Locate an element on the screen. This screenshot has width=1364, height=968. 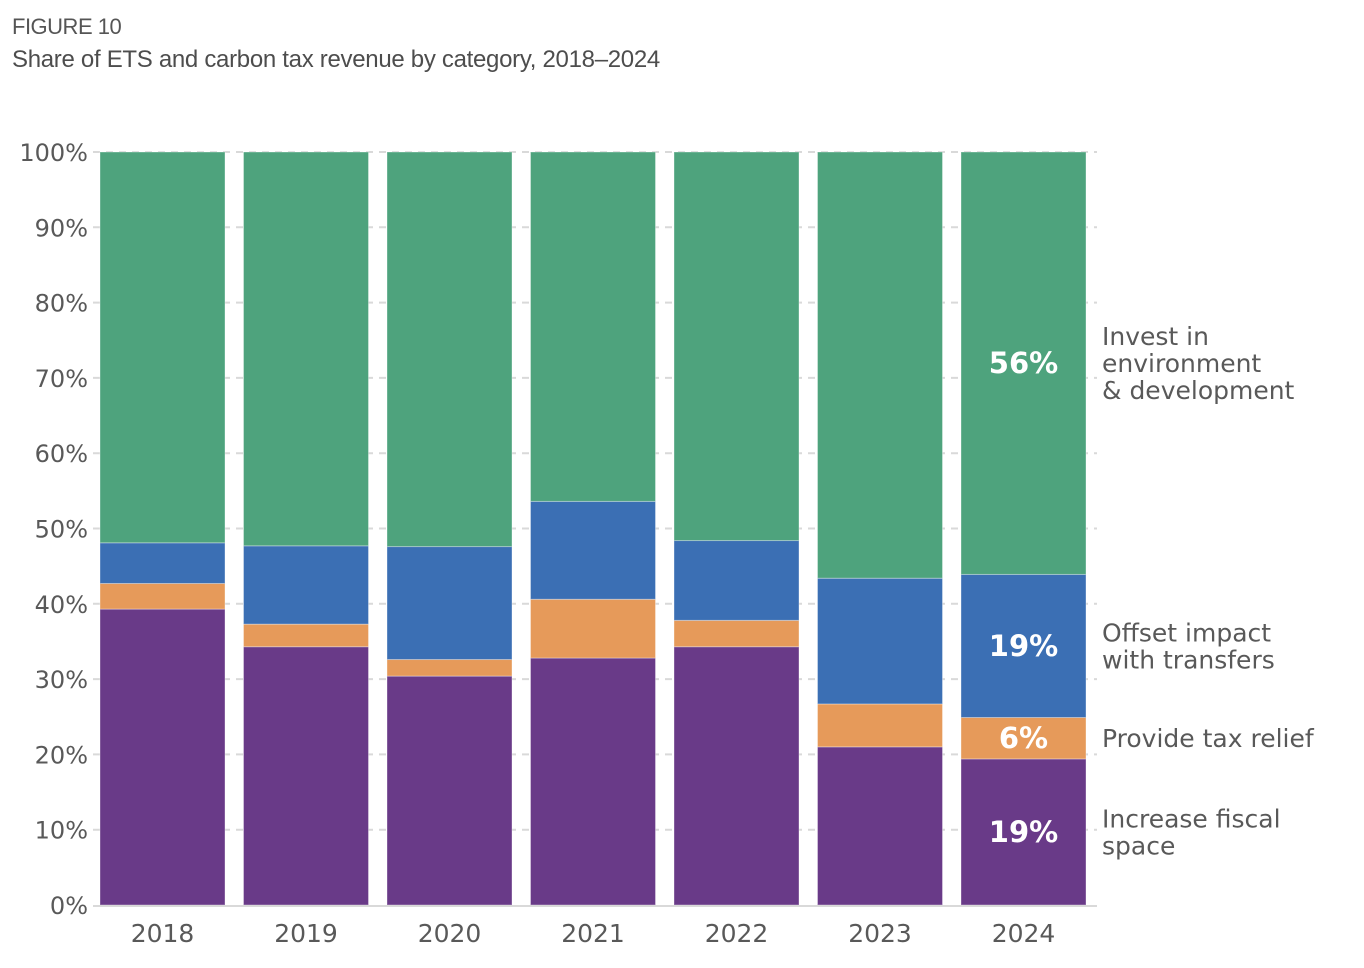
legend-label: Provide tax relief is located at coordinates (1208, 738).